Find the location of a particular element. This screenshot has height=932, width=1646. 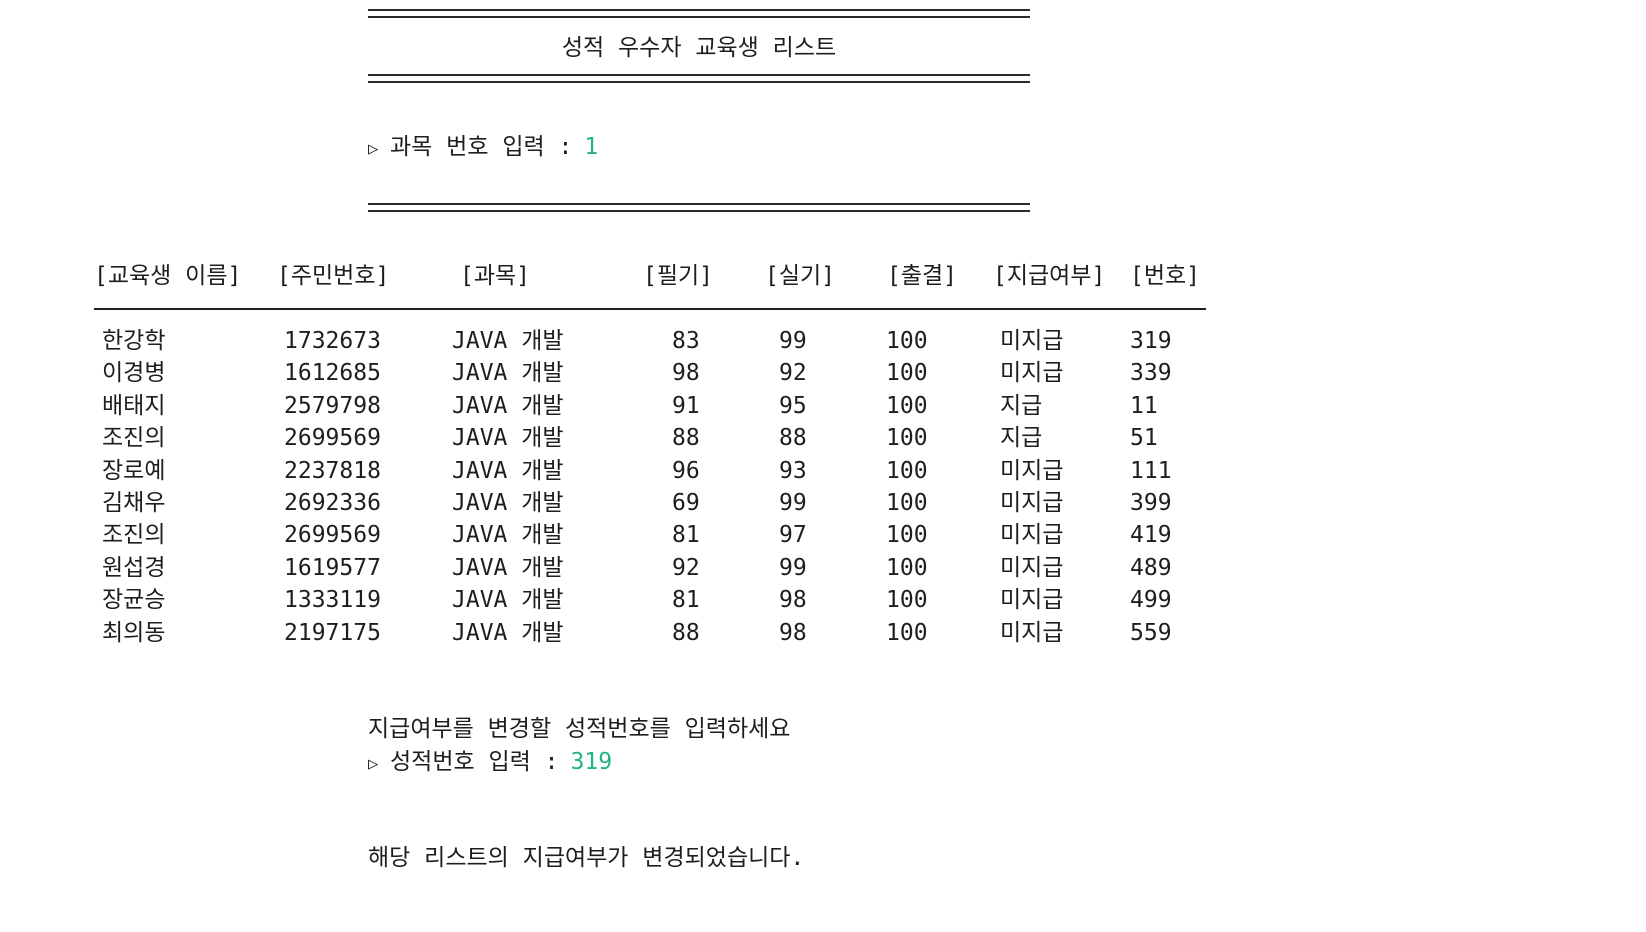

cell-ssn: 1619577 is located at coordinates (332, 567).